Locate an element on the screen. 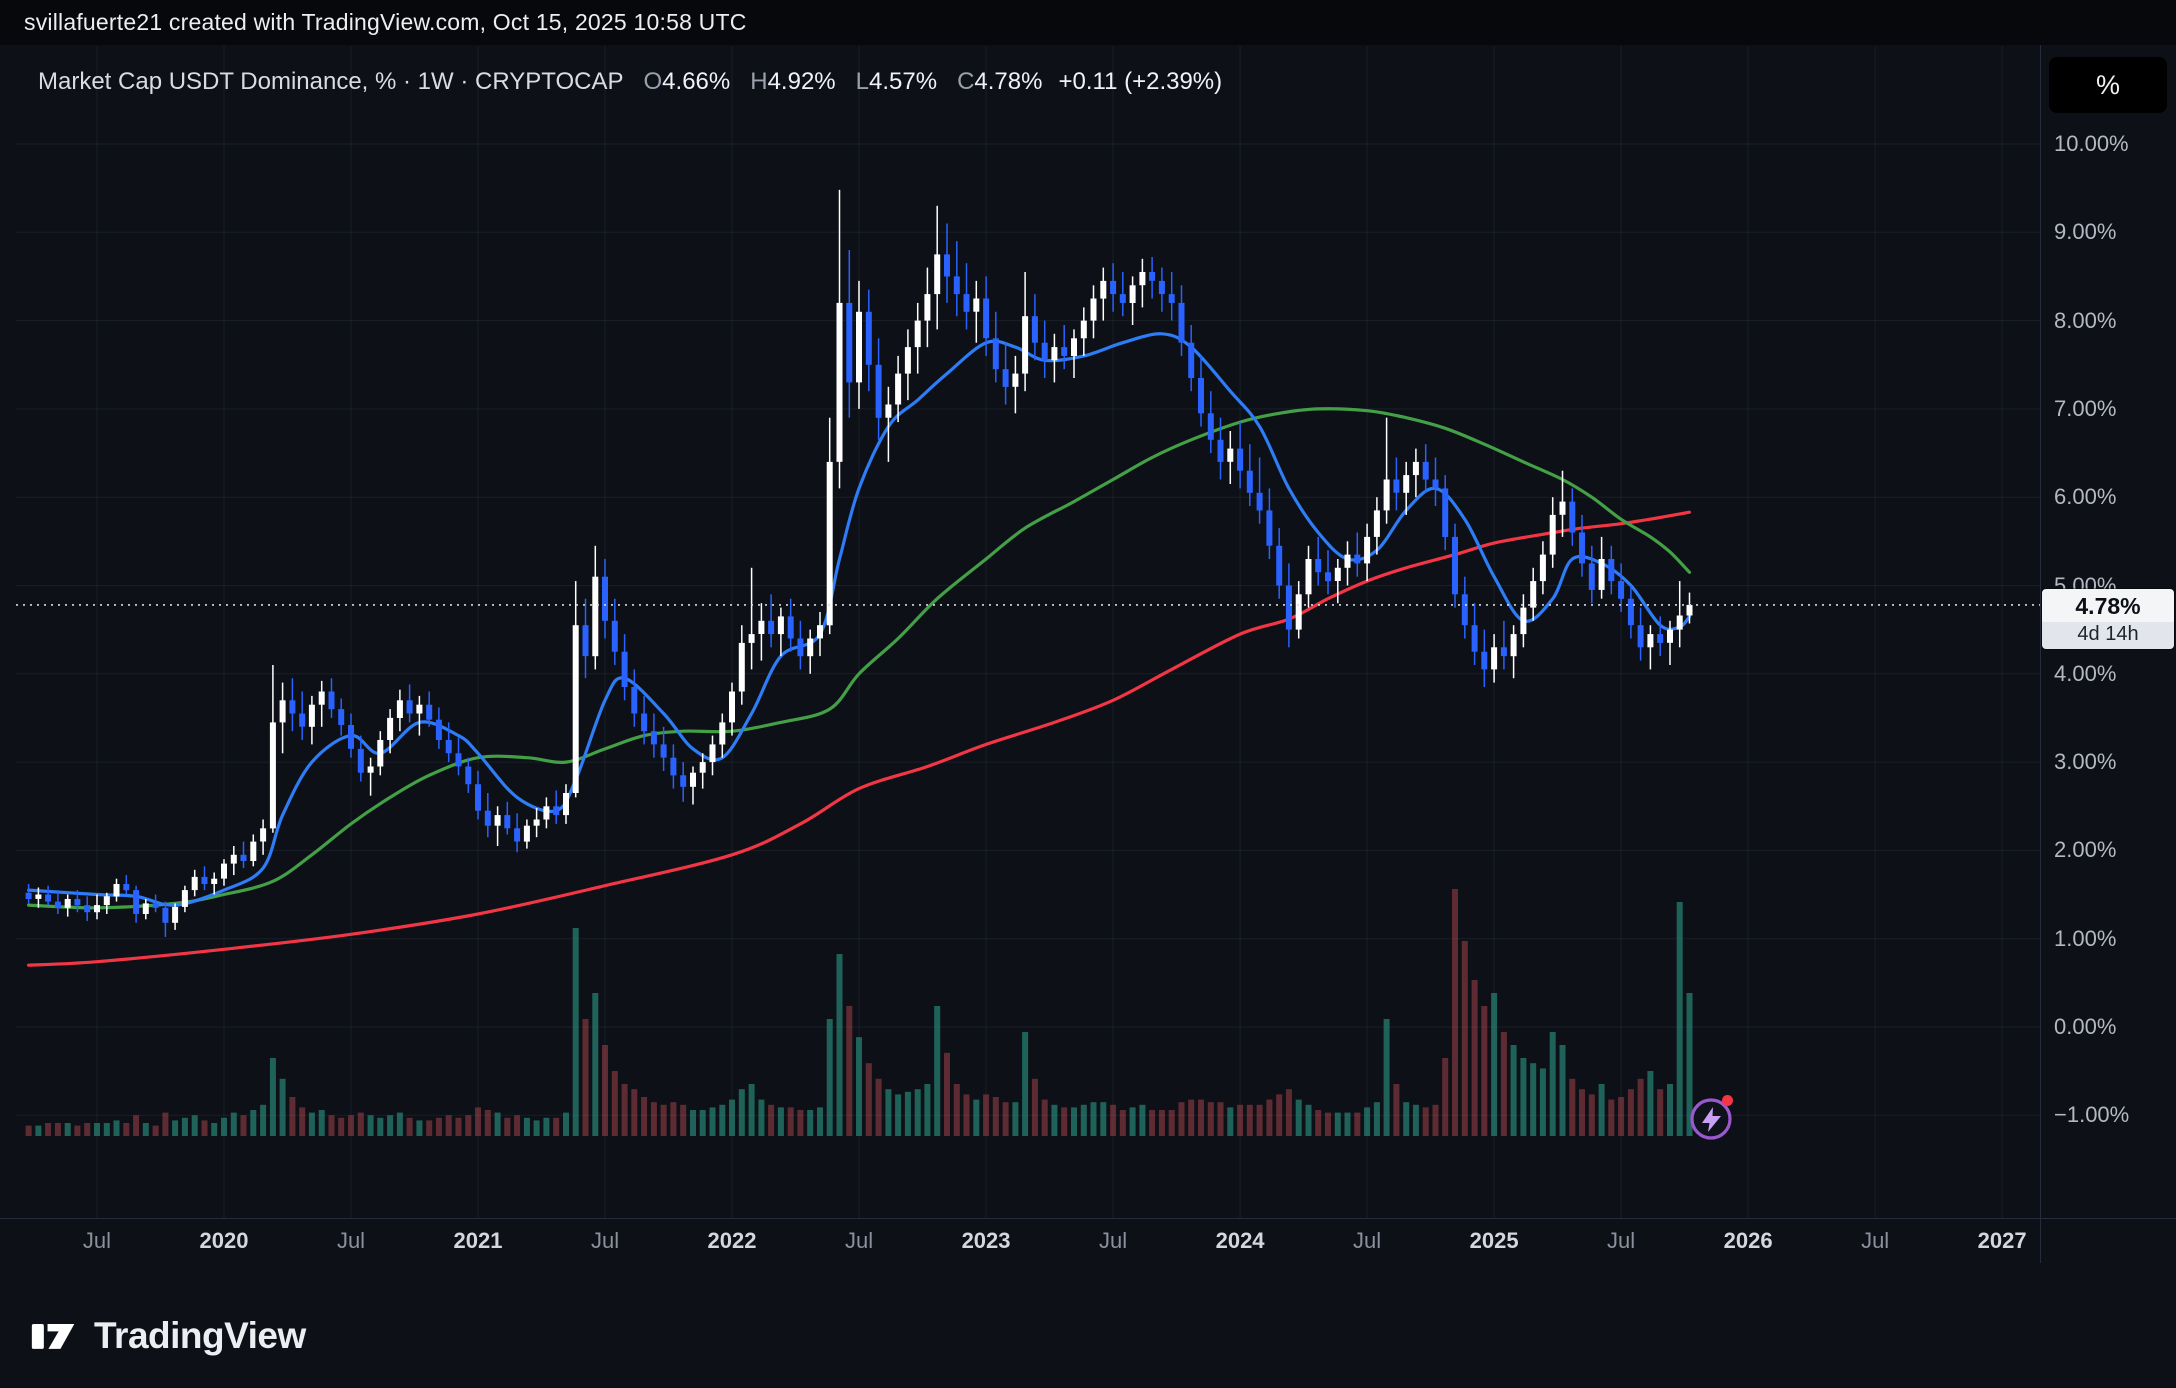 The image size is (2176, 1388). ohlc-low: L4.57% is located at coordinates (896, 81).